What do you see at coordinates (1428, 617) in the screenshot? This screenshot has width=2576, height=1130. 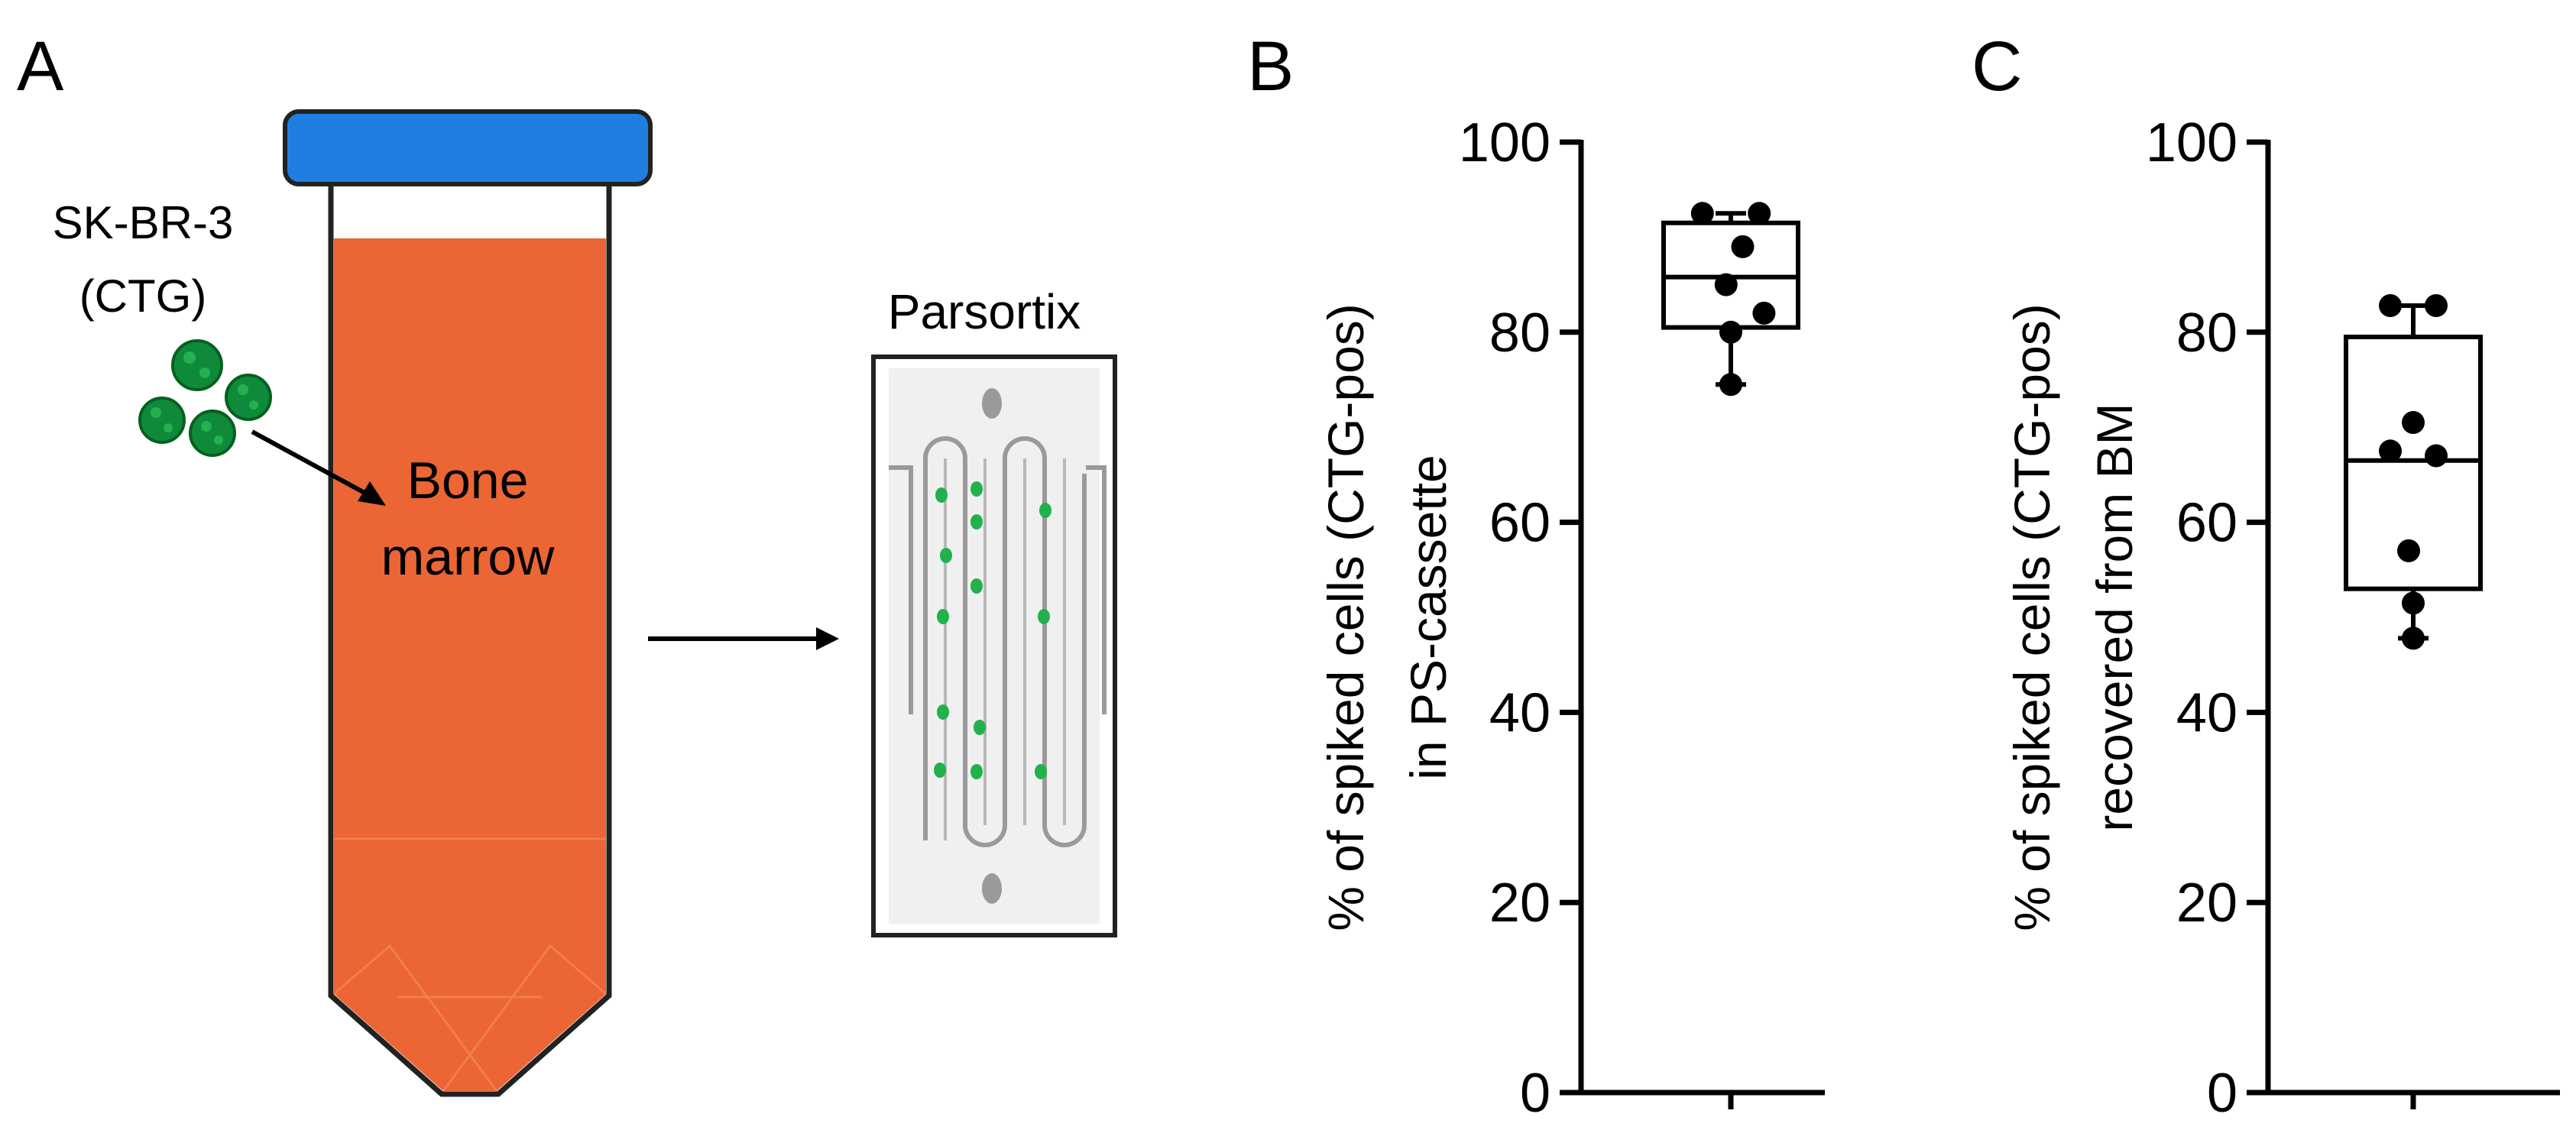 I see `y-axis-label-line-2: in PS-cassette` at bounding box center [1428, 617].